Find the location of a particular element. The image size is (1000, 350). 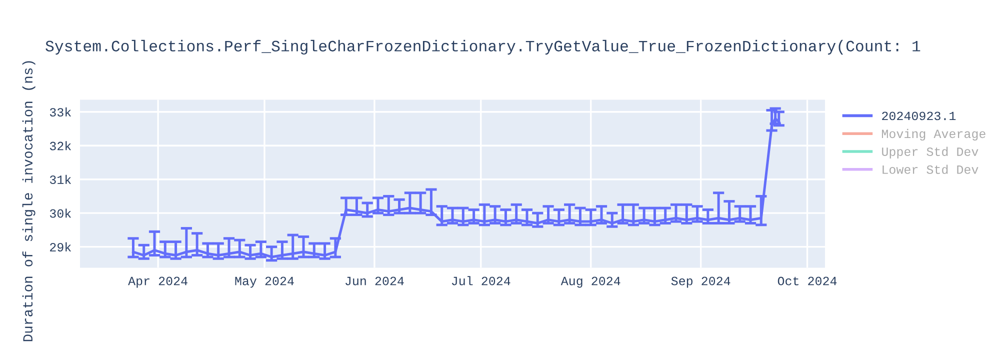

chart-title: System.Collections.Perf_SingleCharFrozenDictionary.TryGetValue_True_FrozenDictionary(Count: 1 is located at coordinates (483, 47).